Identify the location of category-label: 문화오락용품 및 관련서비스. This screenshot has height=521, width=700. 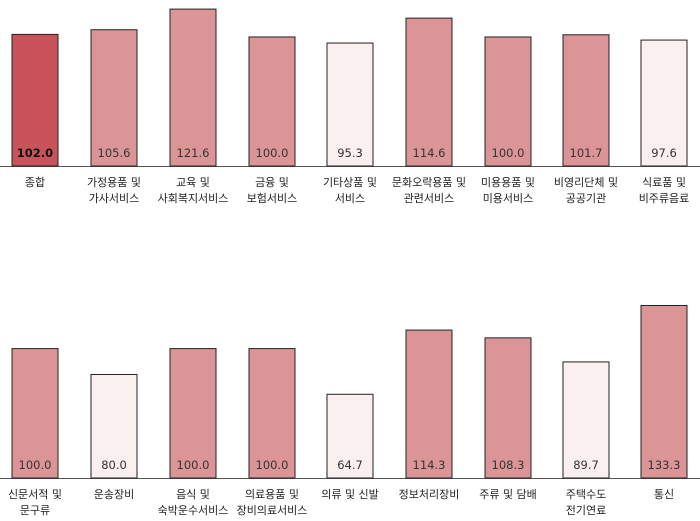
(429, 190).